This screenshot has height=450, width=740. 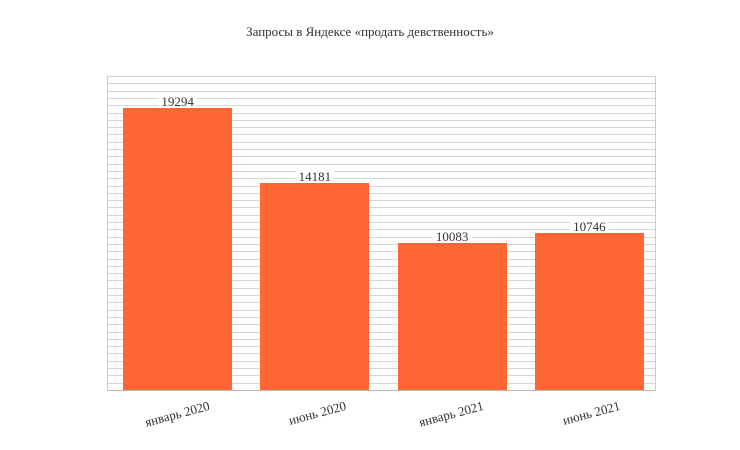 I want to click on x-tick-label: январь 2020, so click(x=176, y=414).